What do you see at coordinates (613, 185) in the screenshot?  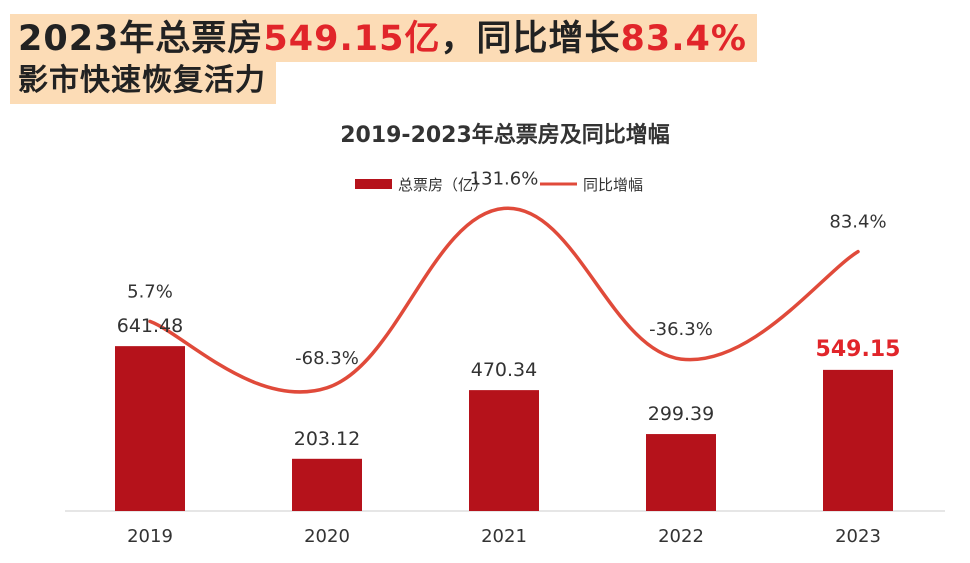 I see `legend-label-line: 同比增幅` at bounding box center [613, 185].